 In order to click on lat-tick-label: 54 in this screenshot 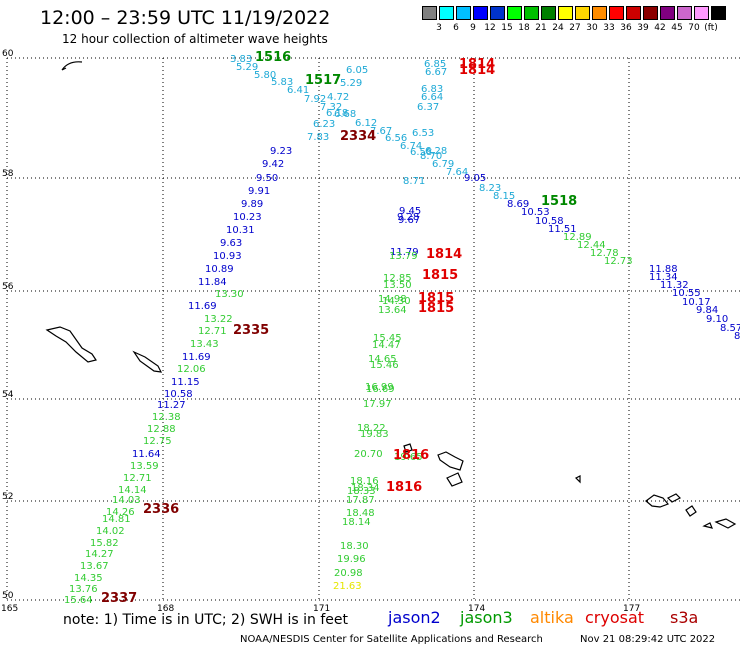, I will do `click(8, 395)`.